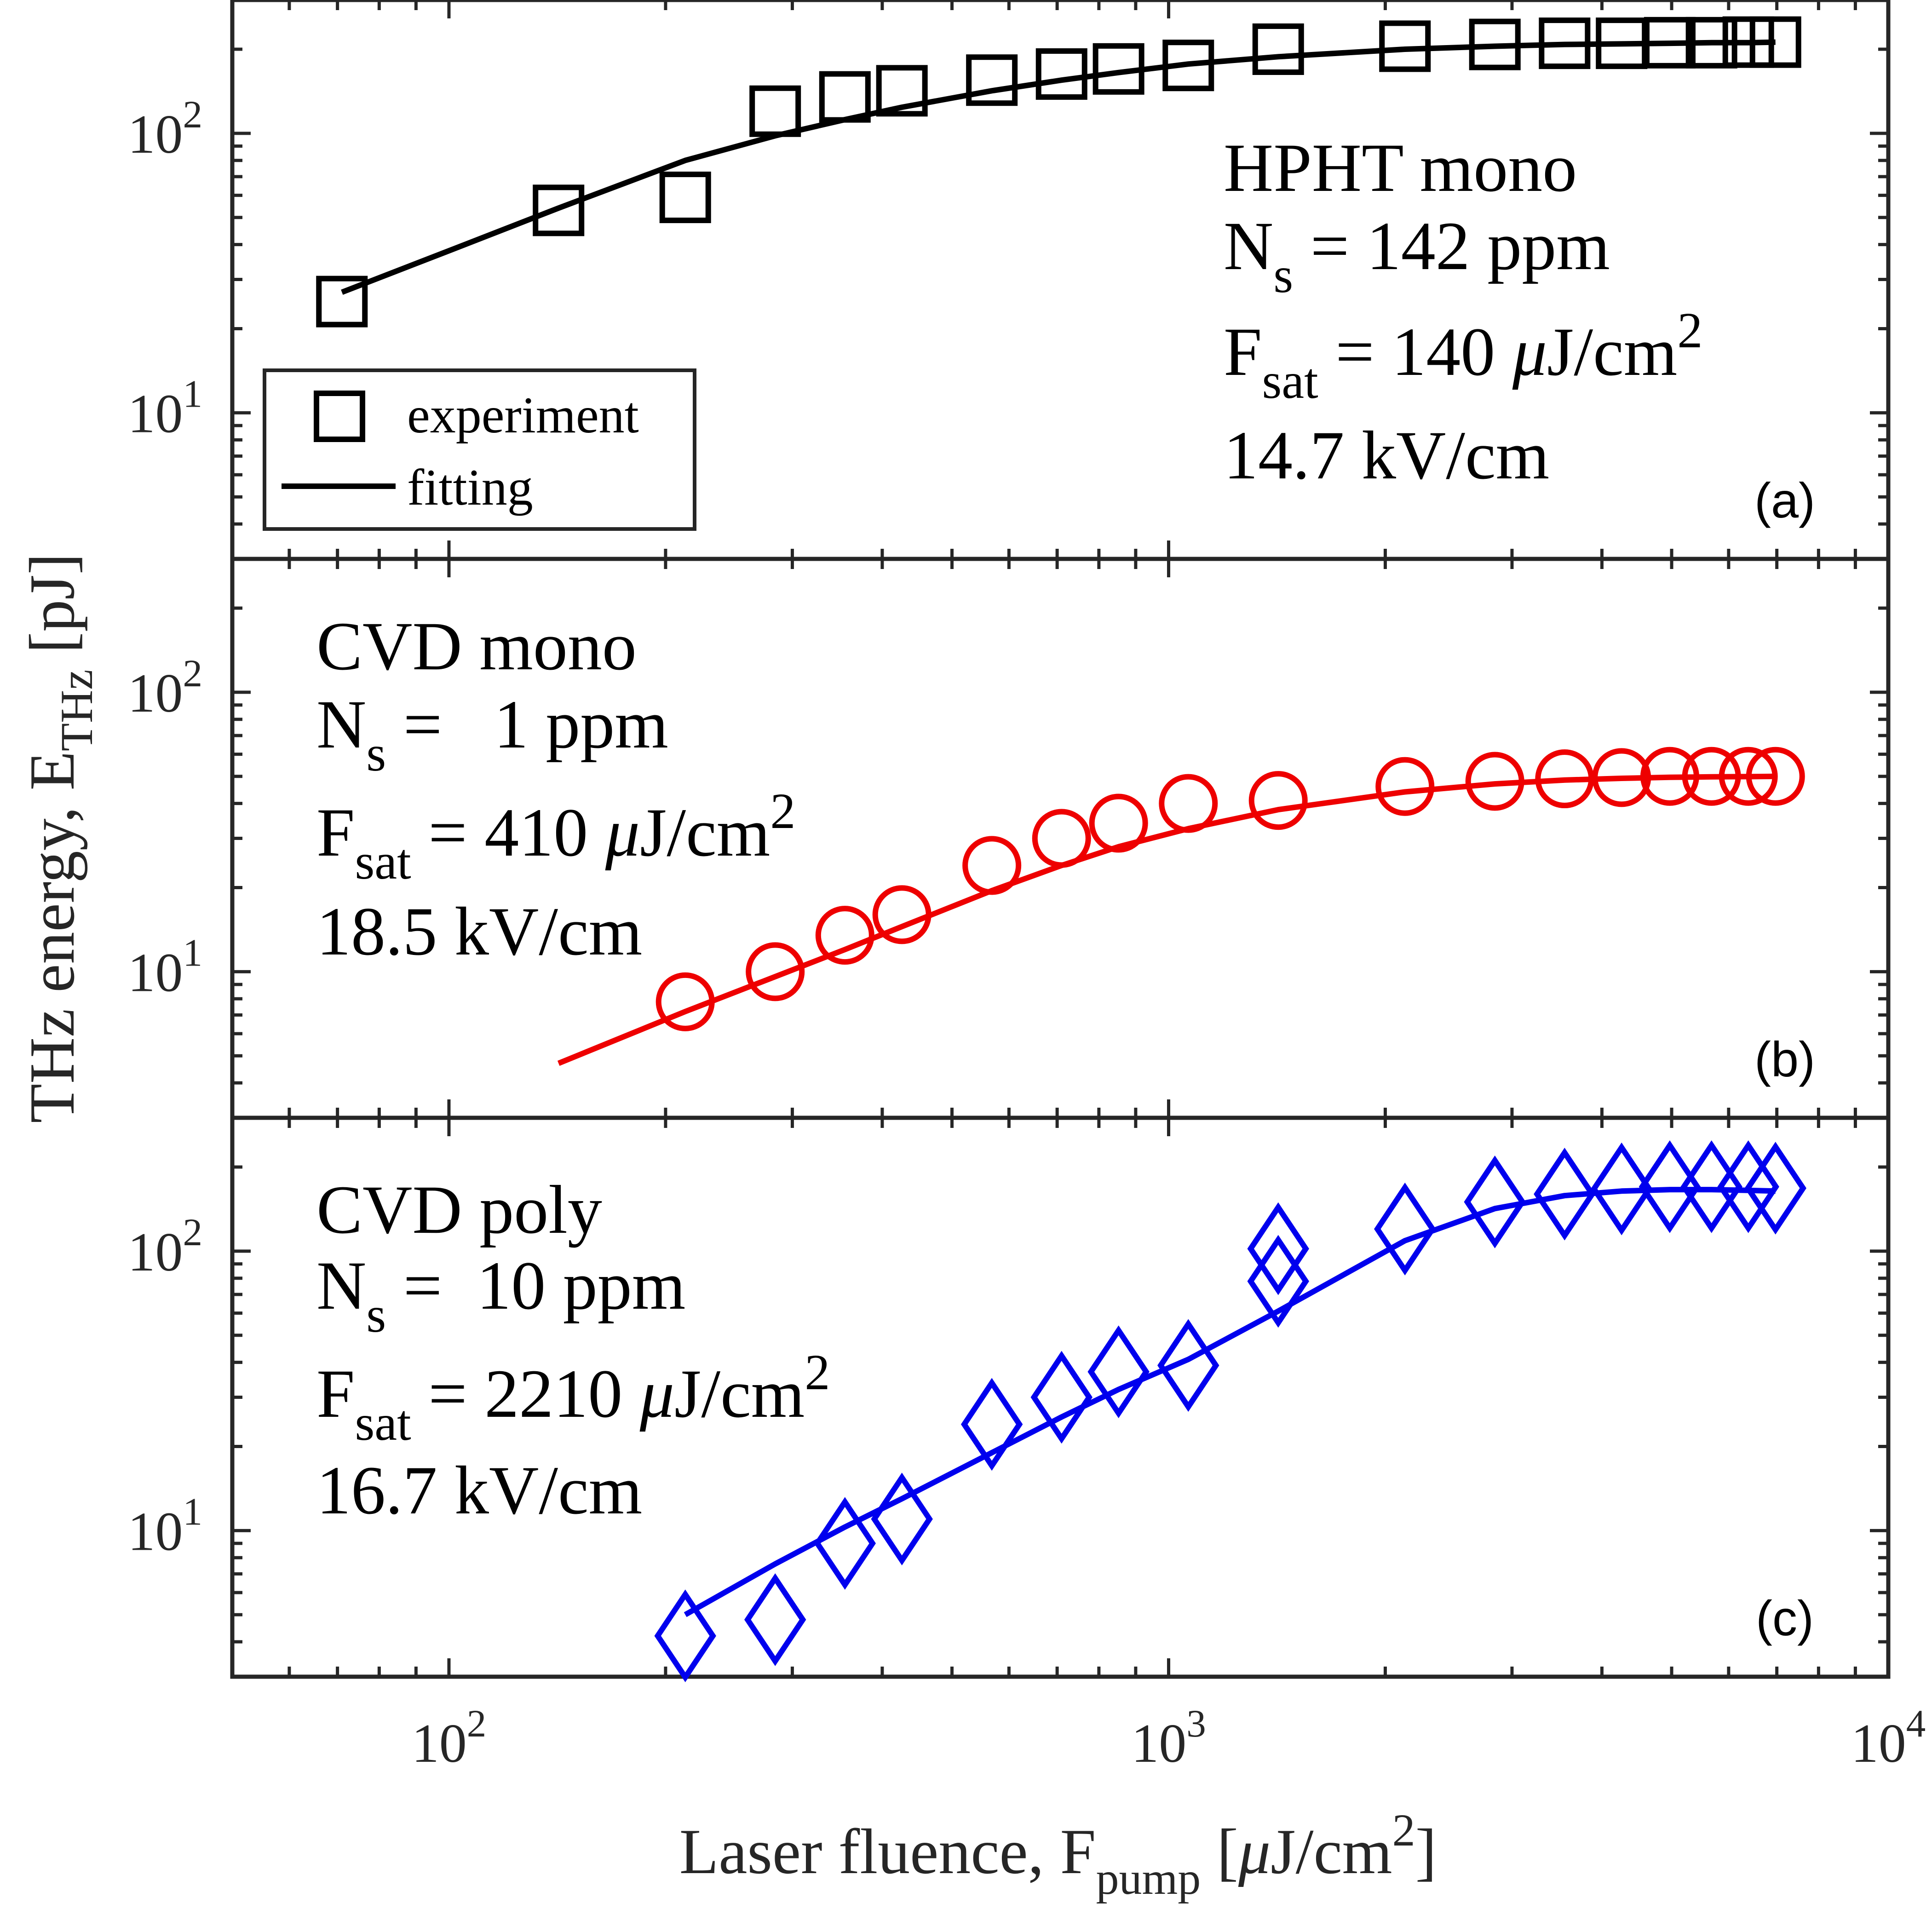 The image size is (1932, 1932). What do you see at coordinates (1166, 919) in the screenshot?
I see `panel-b-fitting-line` at bounding box center [1166, 919].